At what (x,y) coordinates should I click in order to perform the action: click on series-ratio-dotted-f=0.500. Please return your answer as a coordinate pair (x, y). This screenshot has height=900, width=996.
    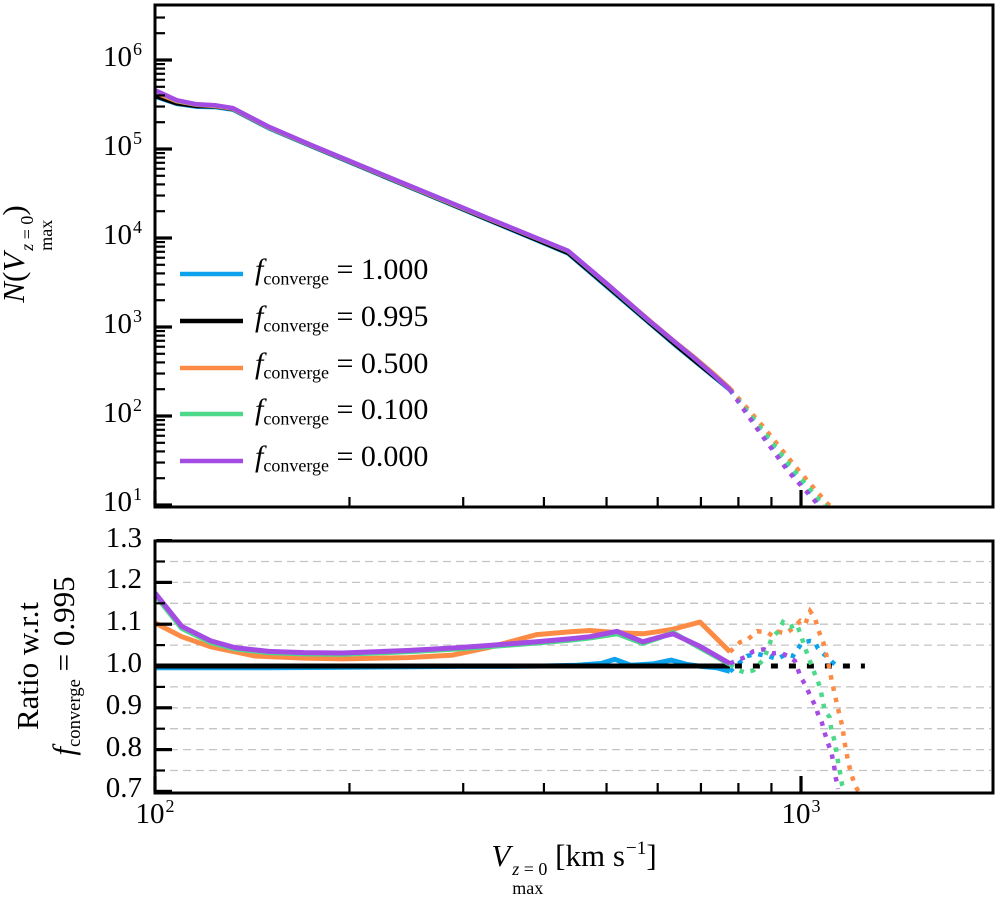
    Looking at the image, I should click on (794, 699).